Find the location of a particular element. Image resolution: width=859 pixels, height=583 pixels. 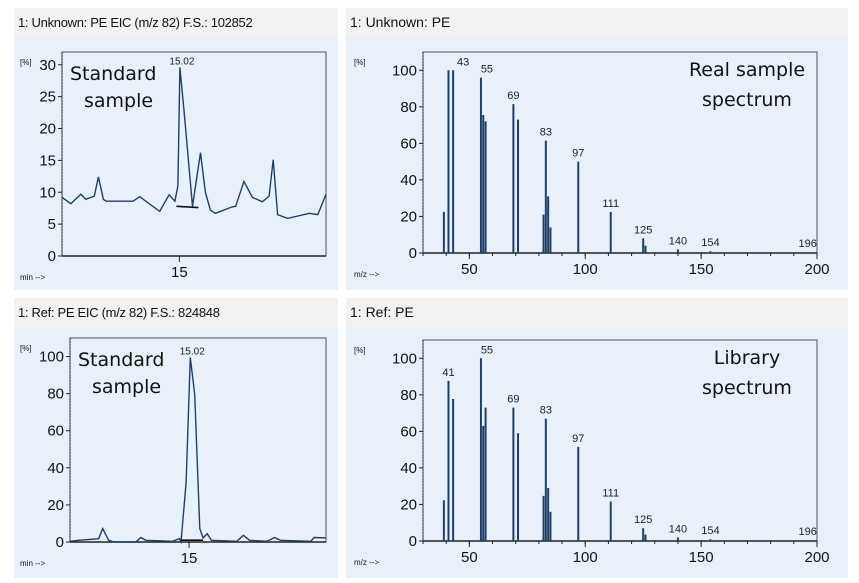

y-tick-label: 5 is located at coordinates (52, 224).